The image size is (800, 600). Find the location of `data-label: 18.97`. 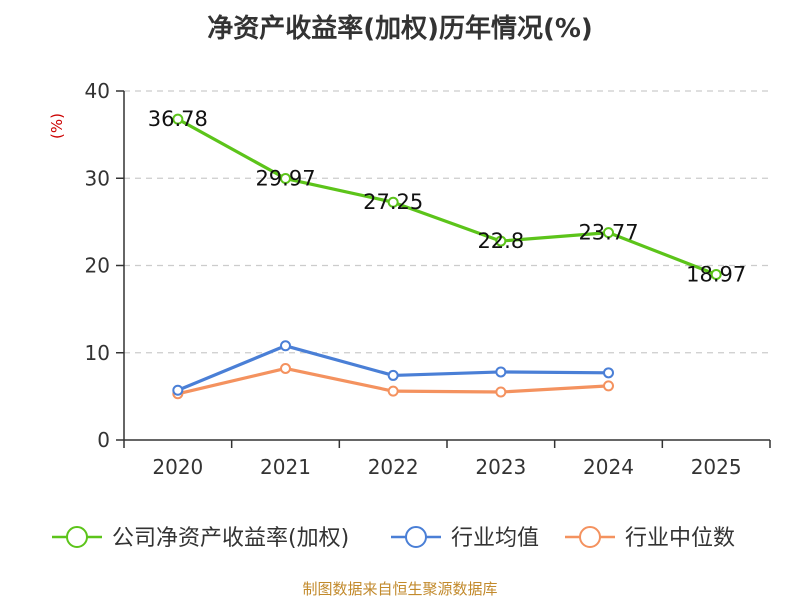

data-label: 18.97 is located at coordinates (716, 274).